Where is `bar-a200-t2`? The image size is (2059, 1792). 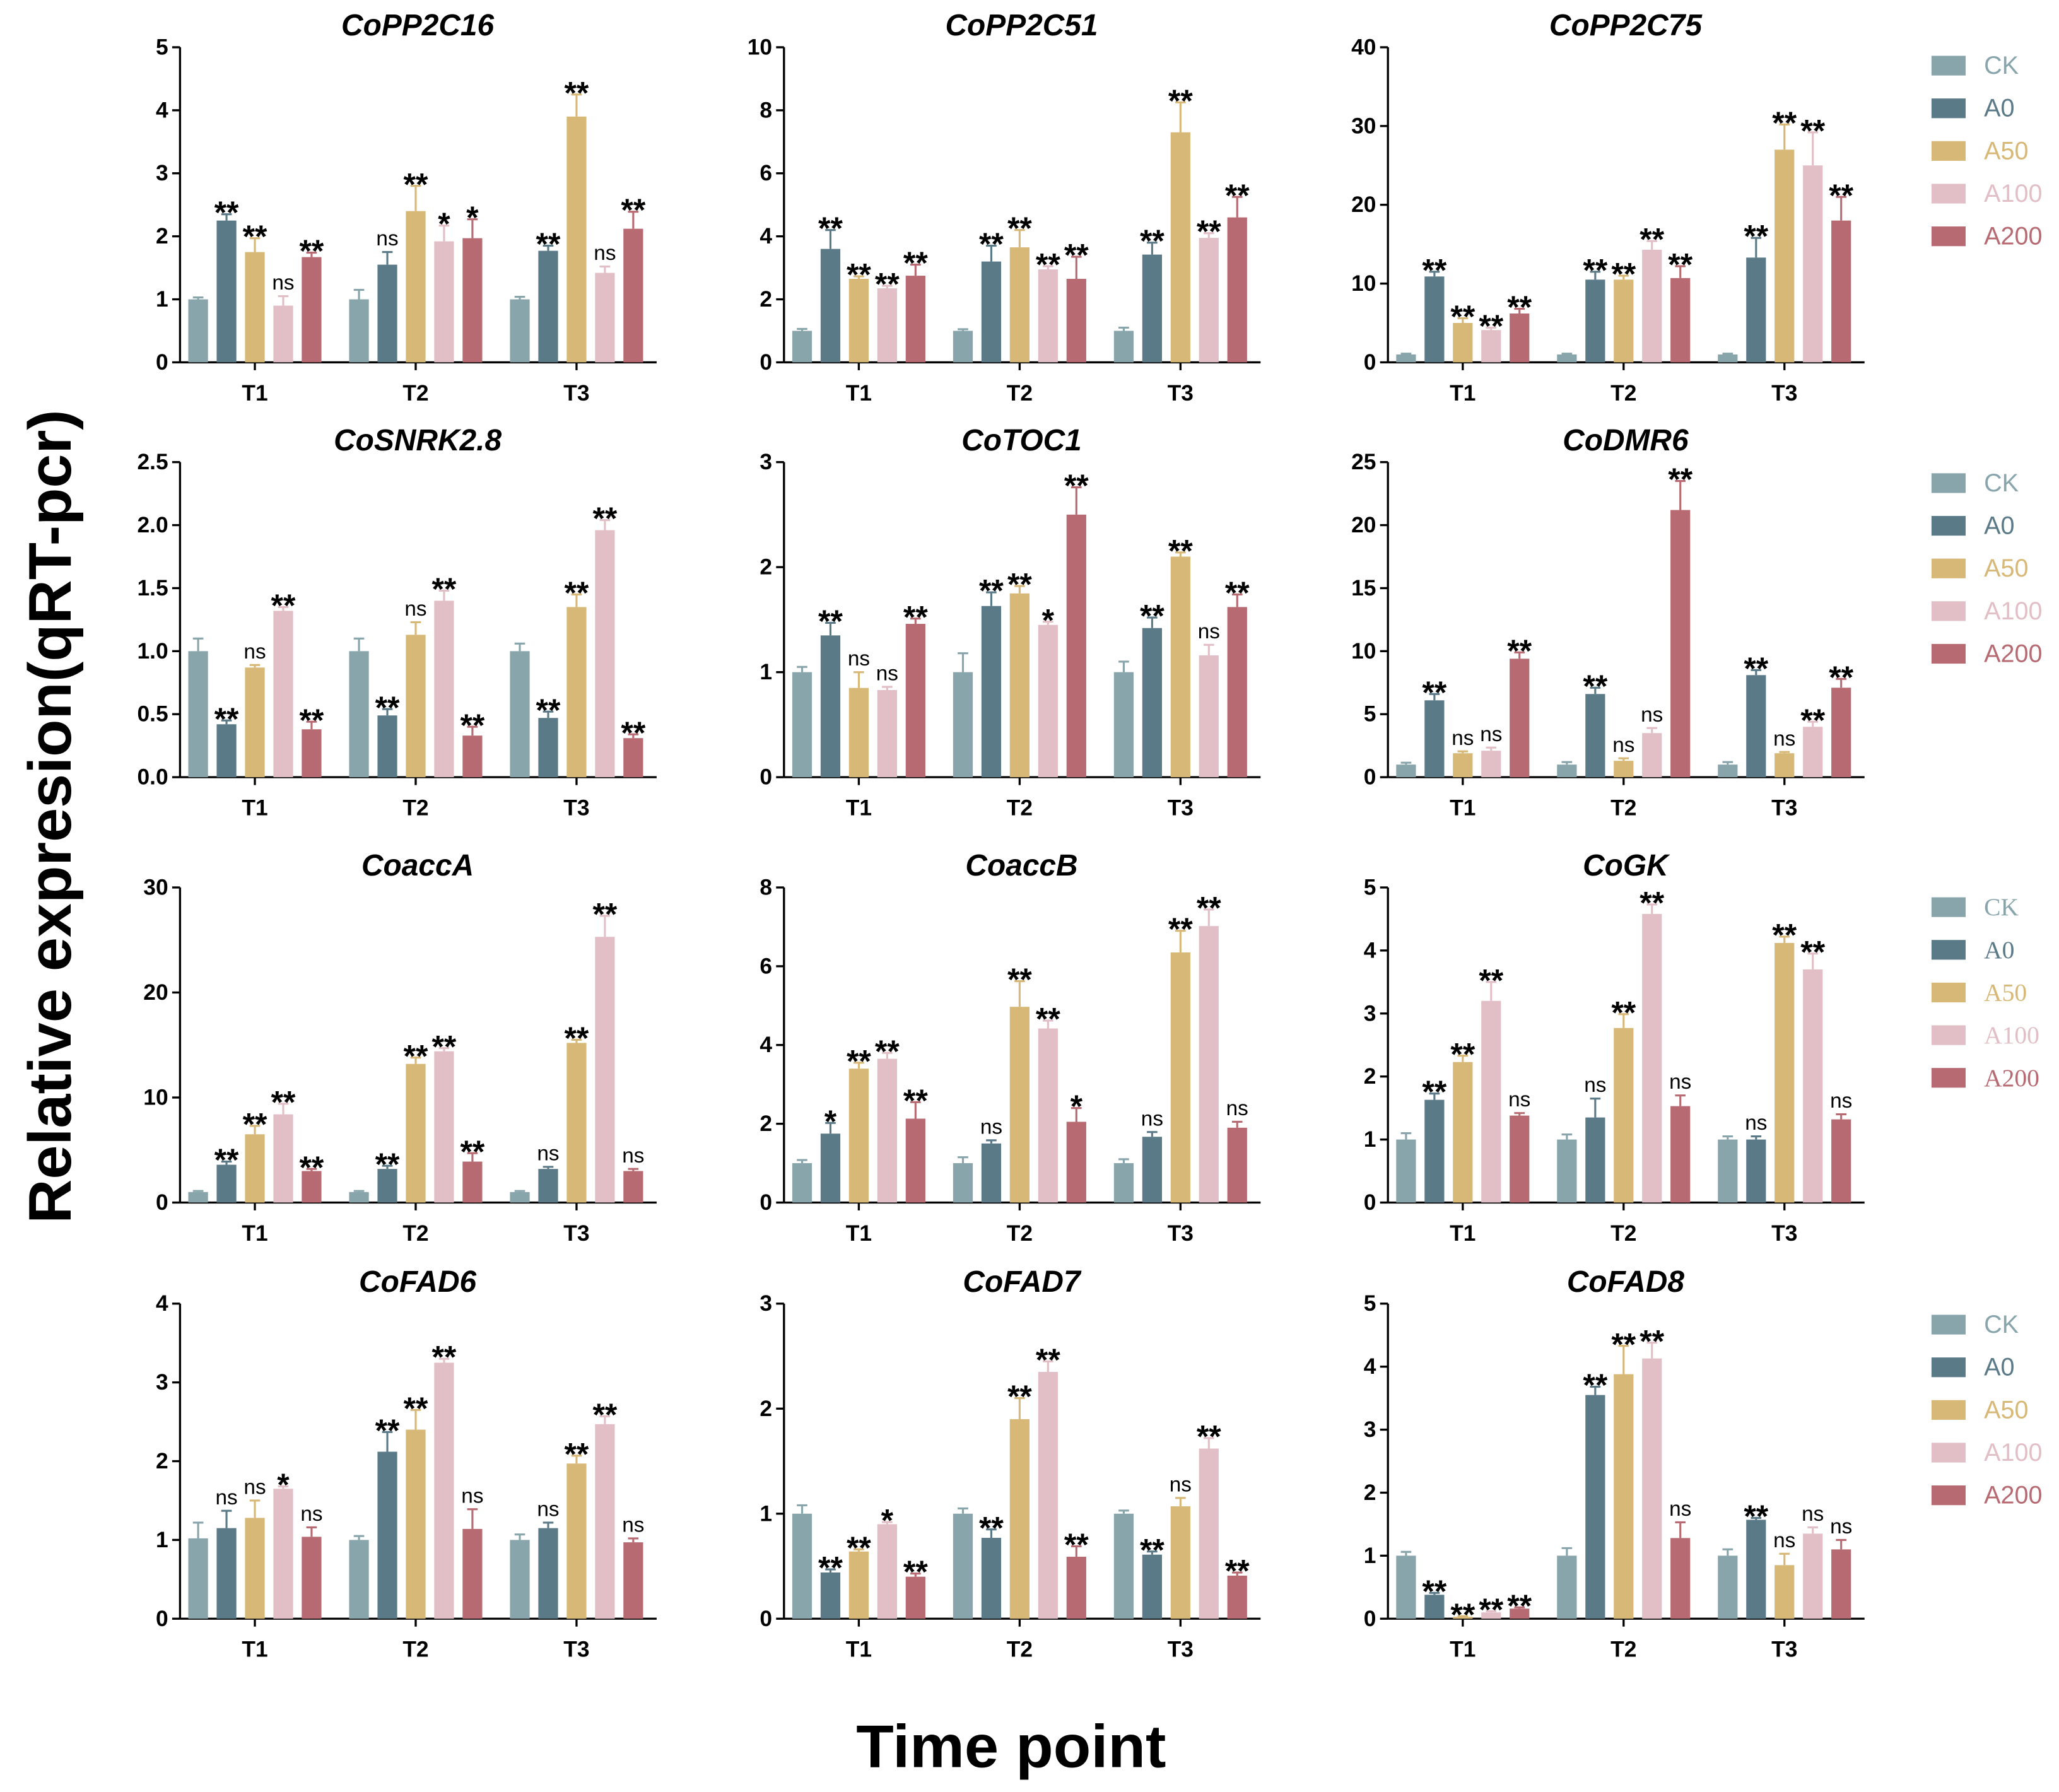 bar-a200-t2 is located at coordinates (1076, 1162).